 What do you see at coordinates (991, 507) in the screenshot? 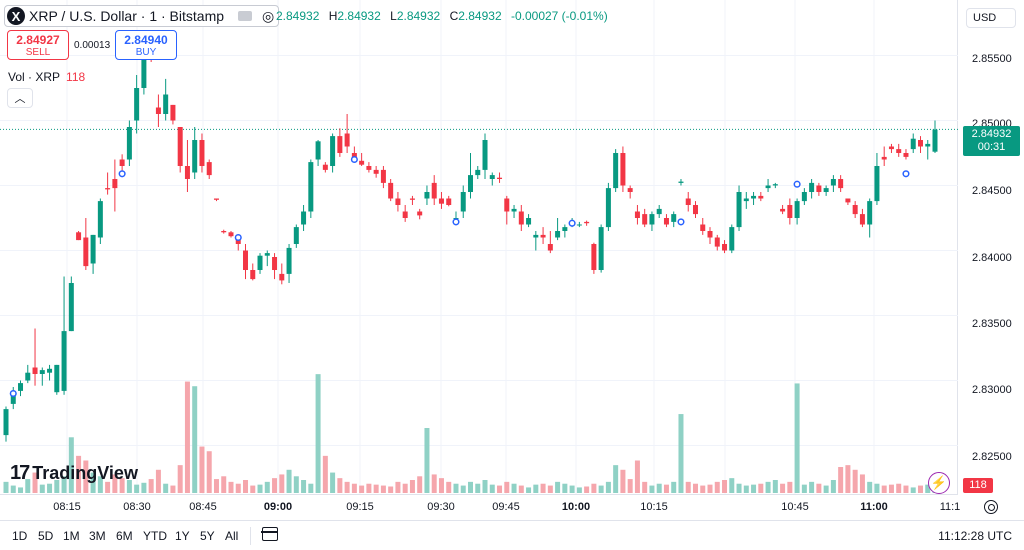
I see `settings-icon` at bounding box center [991, 507].